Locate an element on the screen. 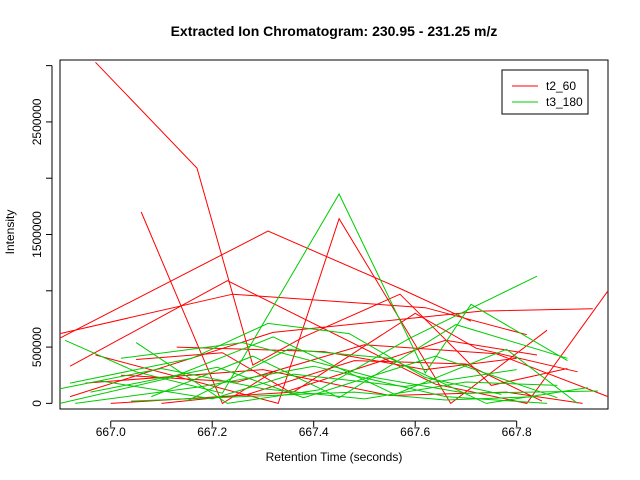  y-tick-label: 0 is located at coordinates (37, 403).